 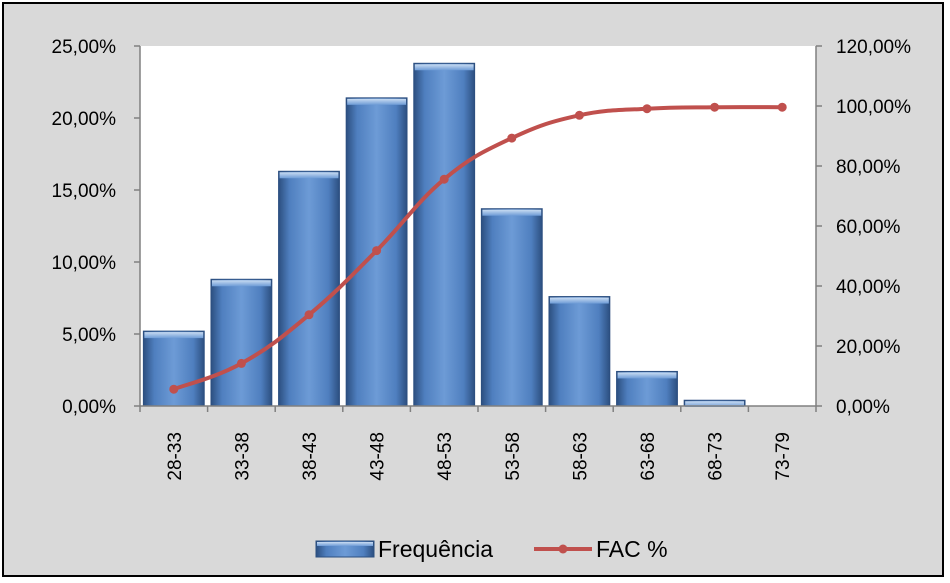 What do you see at coordinates (648, 456) in the screenshot?
I see `x-tick-label: 63-68` at bounding box center [648, 456].